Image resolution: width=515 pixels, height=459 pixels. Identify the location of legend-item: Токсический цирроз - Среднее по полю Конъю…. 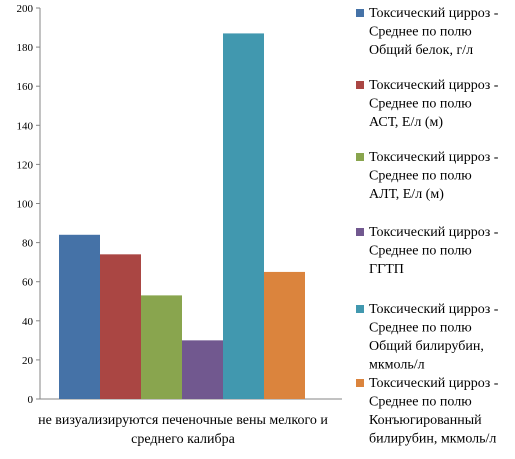
(427, 411).